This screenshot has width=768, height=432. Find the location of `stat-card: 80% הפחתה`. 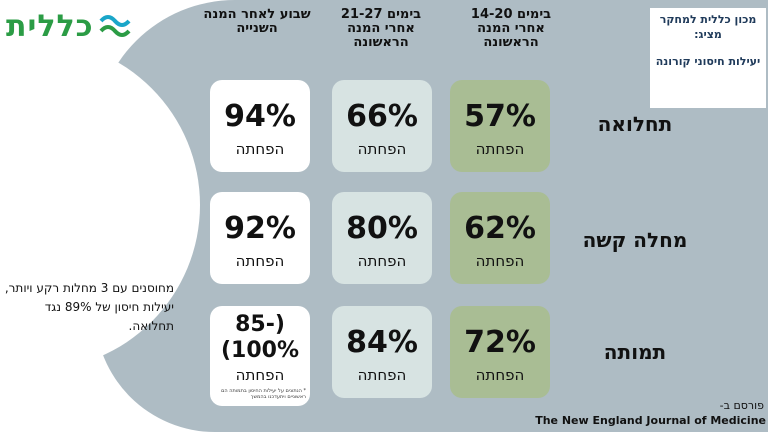

stat-card: 80% הפחתה is located at coordinates (382, 238).